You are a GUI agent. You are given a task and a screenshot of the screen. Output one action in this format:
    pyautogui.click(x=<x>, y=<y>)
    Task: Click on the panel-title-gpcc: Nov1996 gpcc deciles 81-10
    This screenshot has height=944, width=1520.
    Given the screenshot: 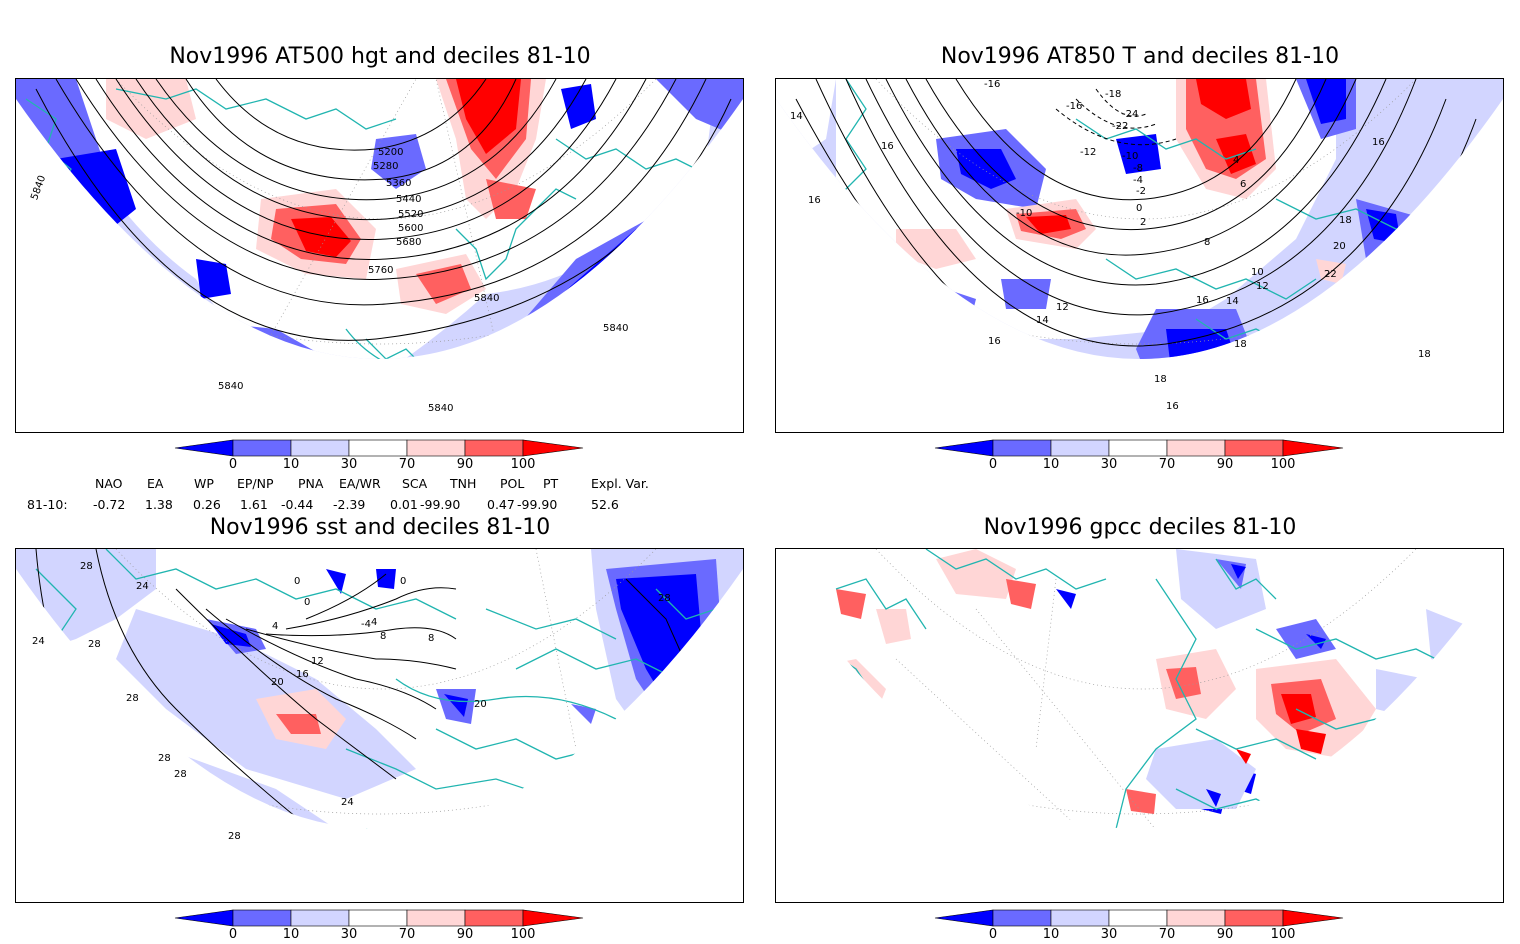 What is the action you would take?
    pyautogui.click(x=1140, y=527)
    